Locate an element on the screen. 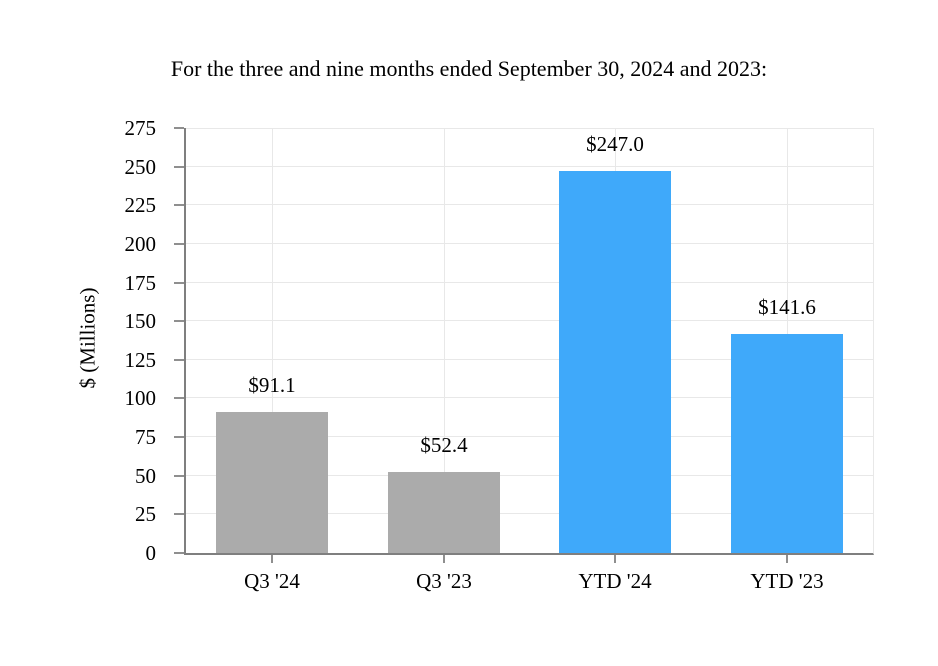 This screenshot has height=666, width=938. bar-value-label: $91.1 is located at coordinates (272, 385).